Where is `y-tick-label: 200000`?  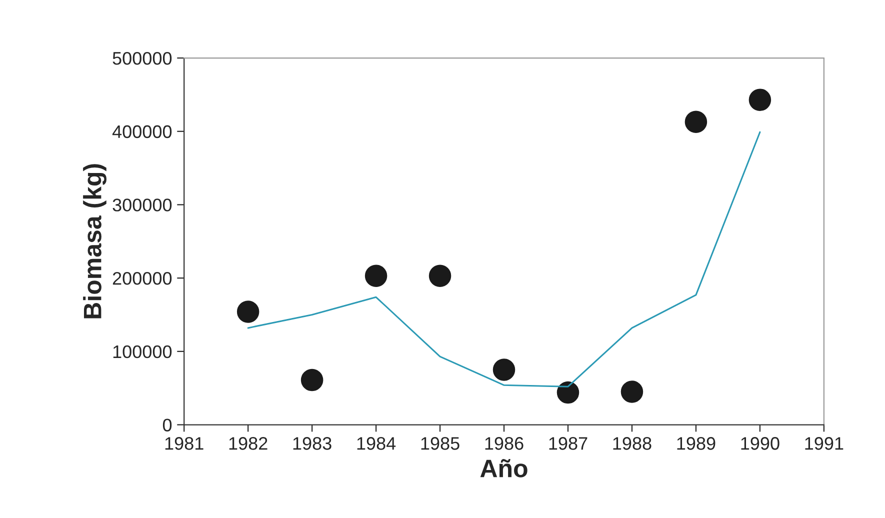
y-tick-label: 200000 is located at coordinates (142, 278).